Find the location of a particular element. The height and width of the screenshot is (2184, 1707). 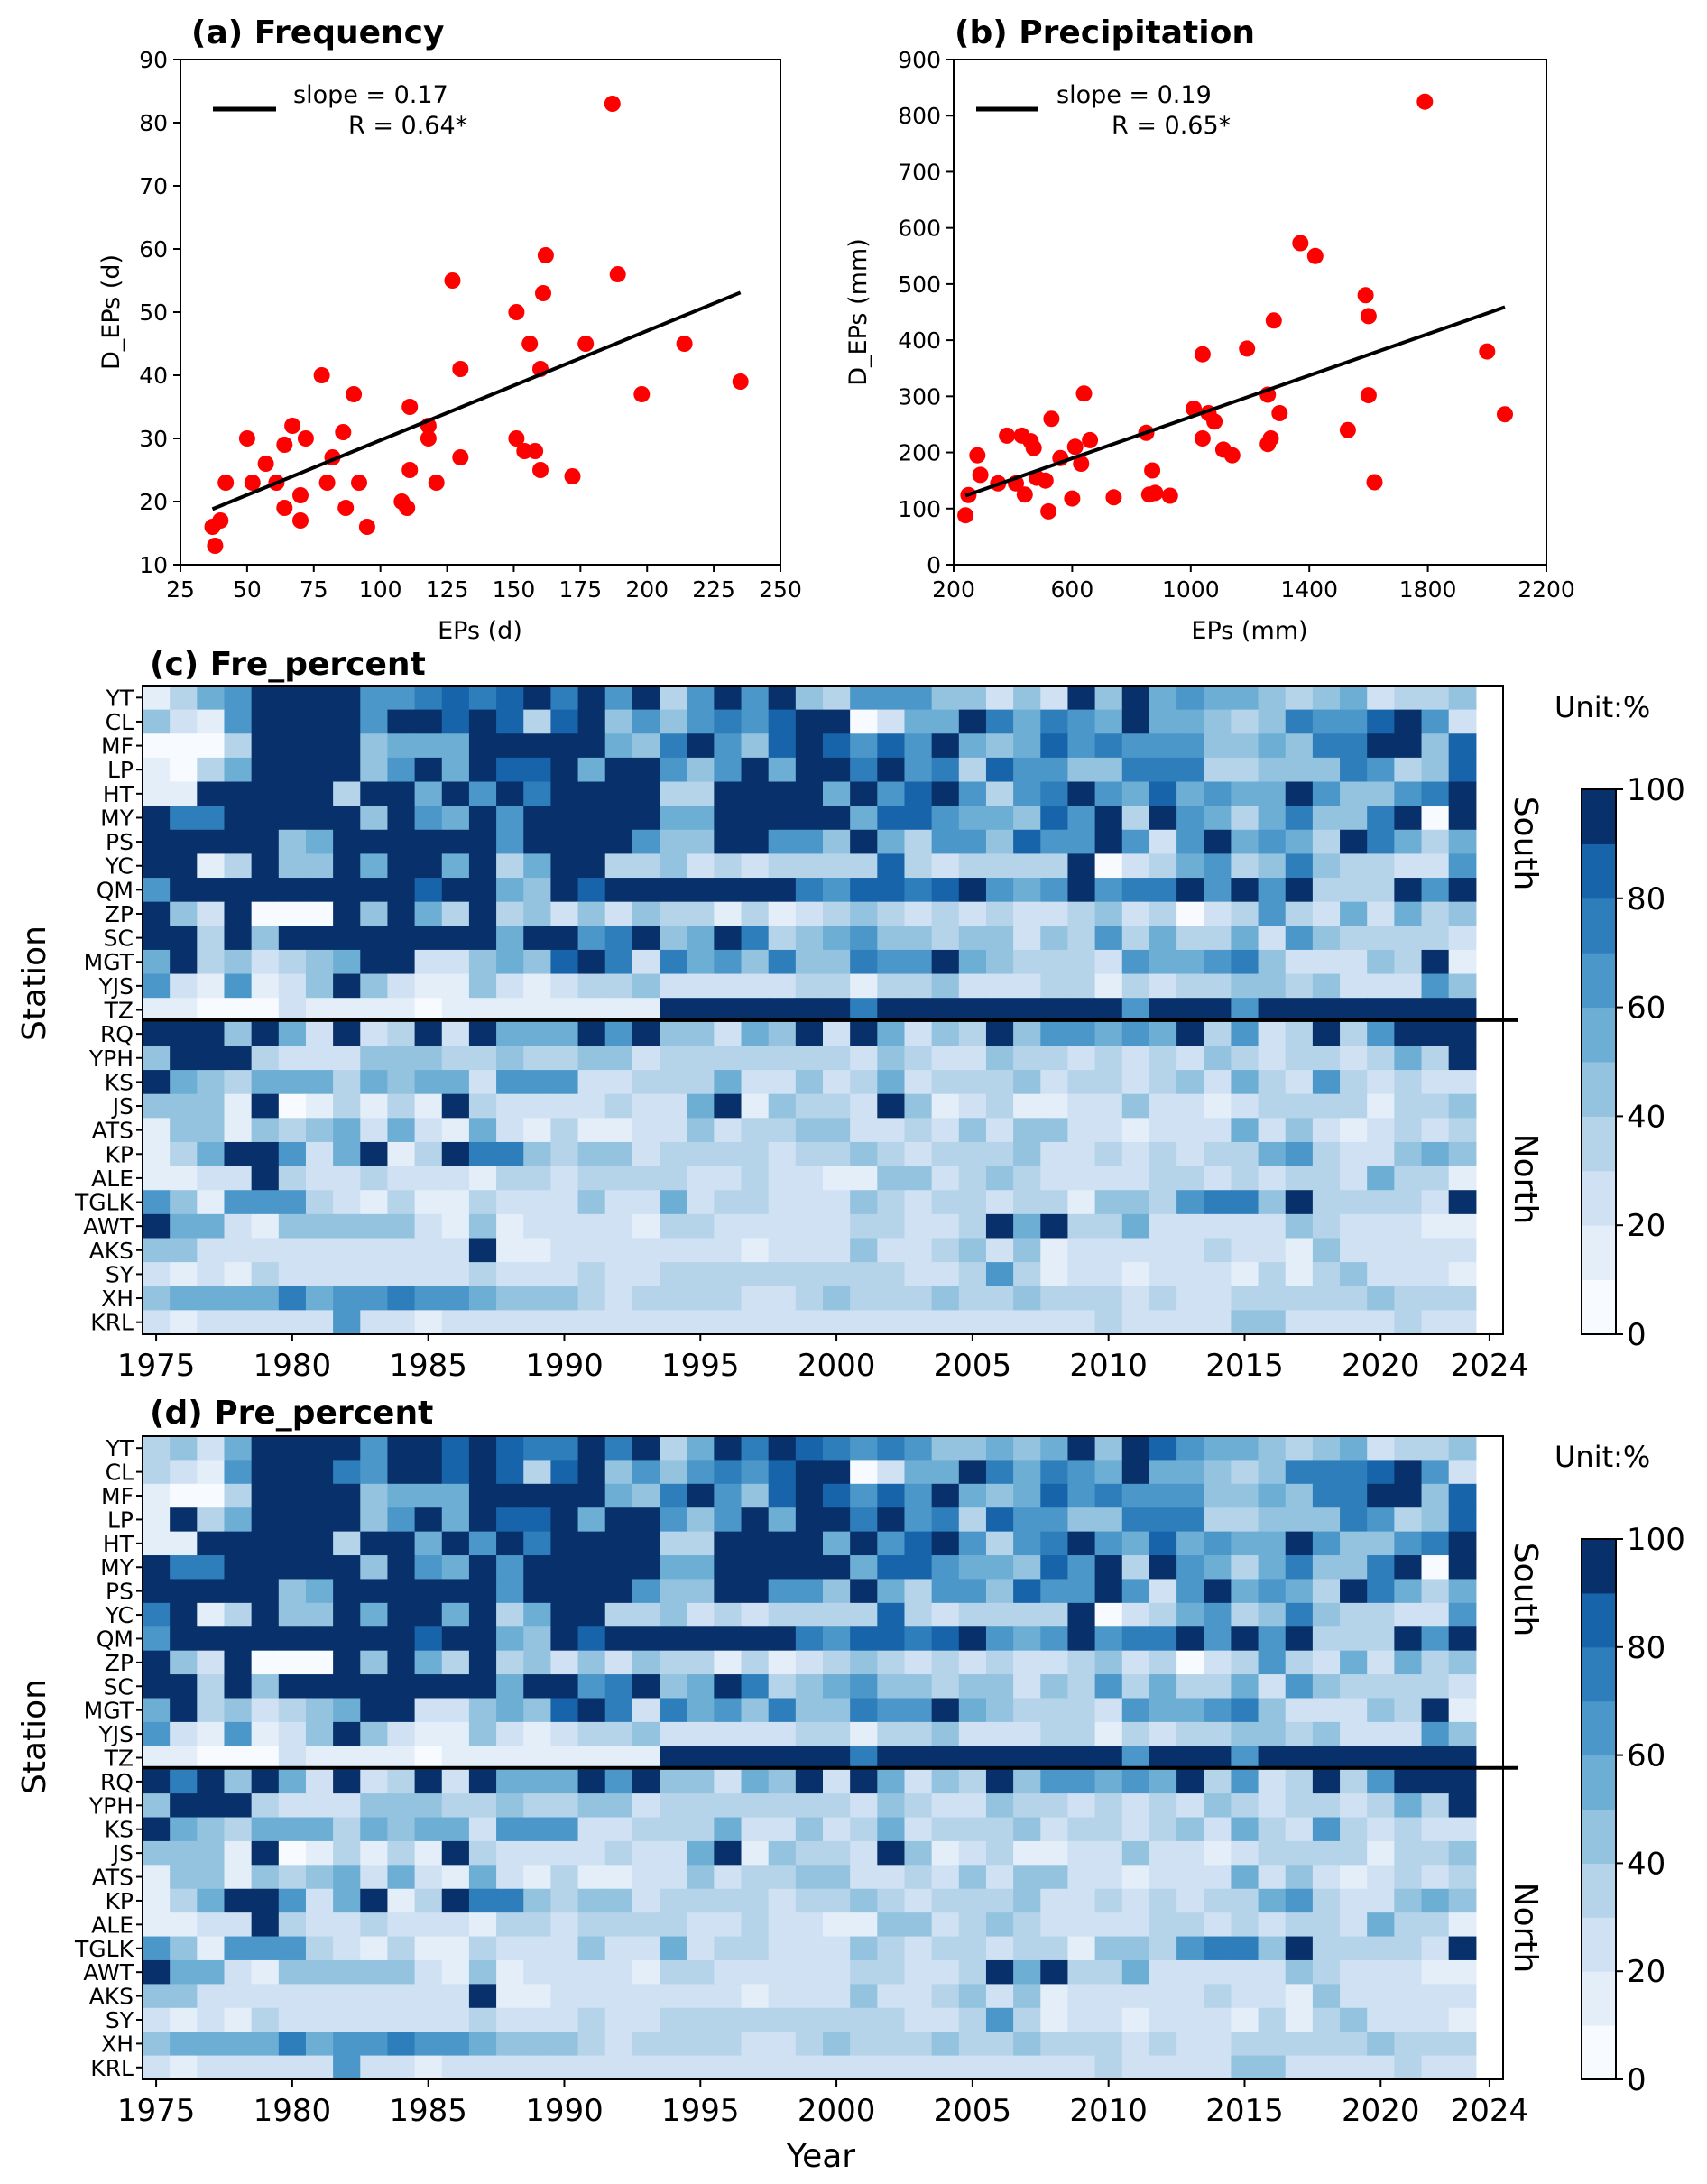

station-label: ALE is located at coordinates (112, 1179).